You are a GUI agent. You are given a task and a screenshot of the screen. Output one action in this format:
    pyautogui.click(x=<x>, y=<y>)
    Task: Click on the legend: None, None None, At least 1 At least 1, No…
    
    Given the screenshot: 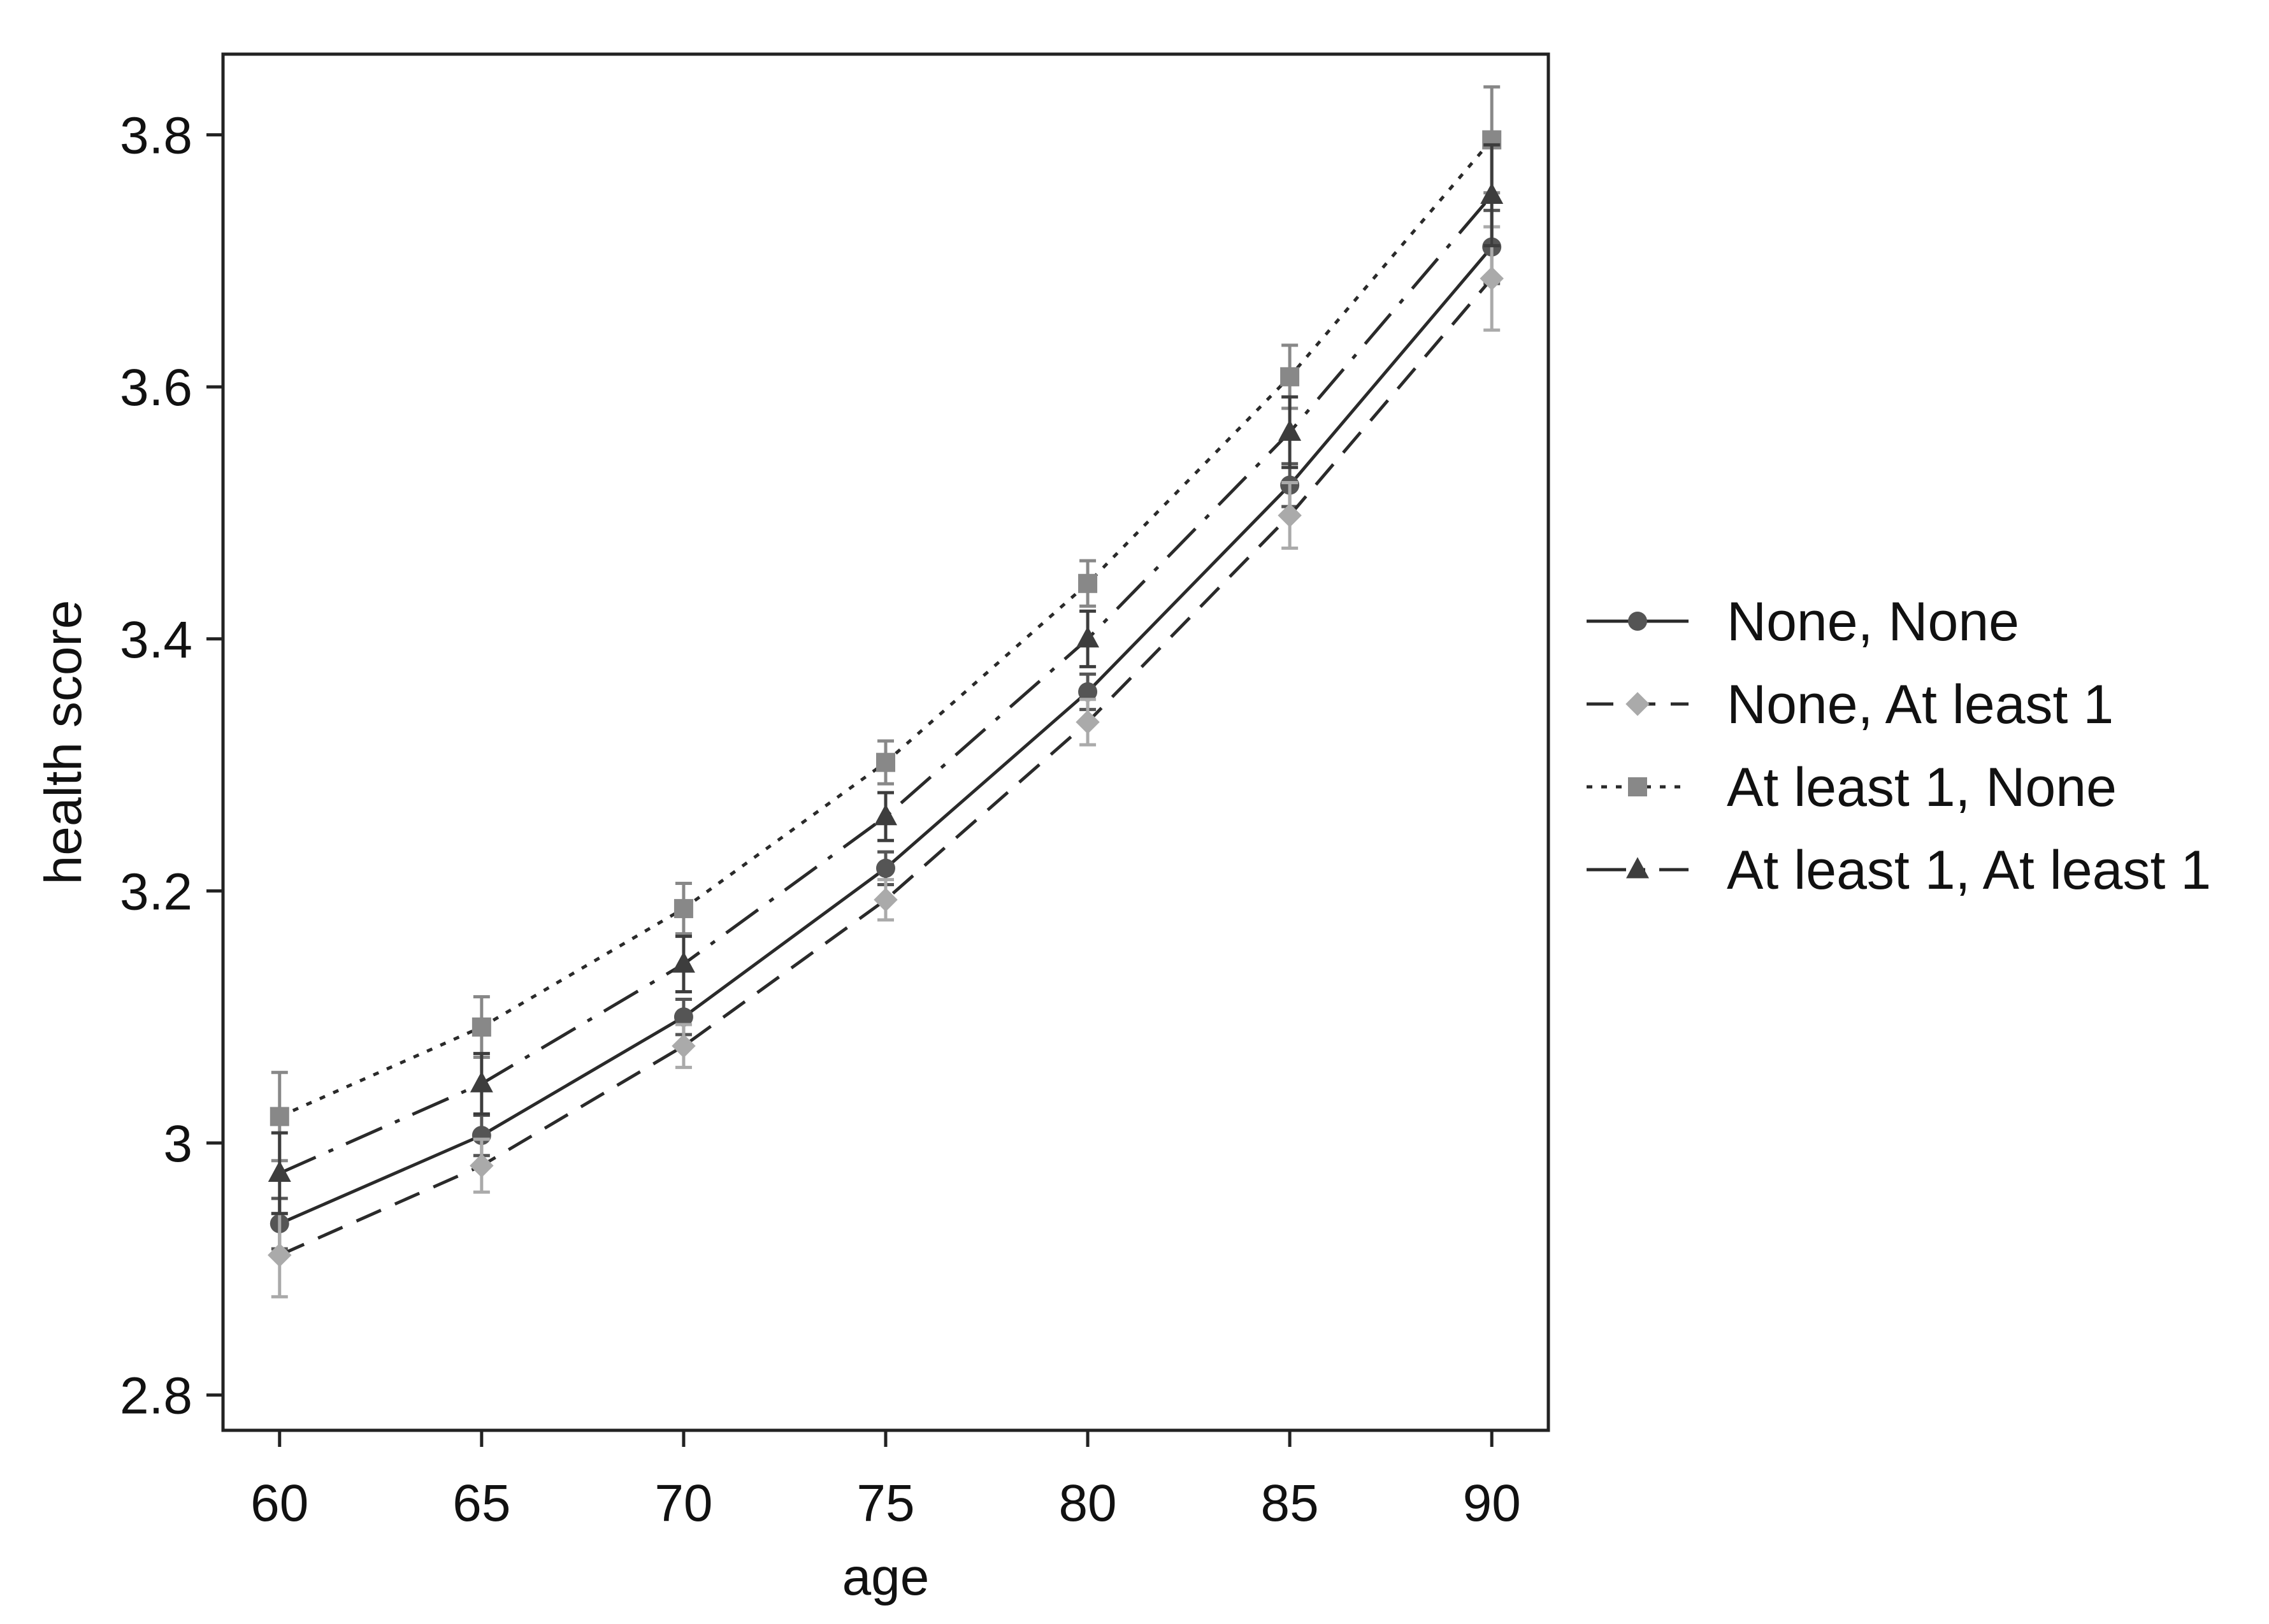 What is the action you would take?
    pyautogui.click(x=1899, y=746)
    